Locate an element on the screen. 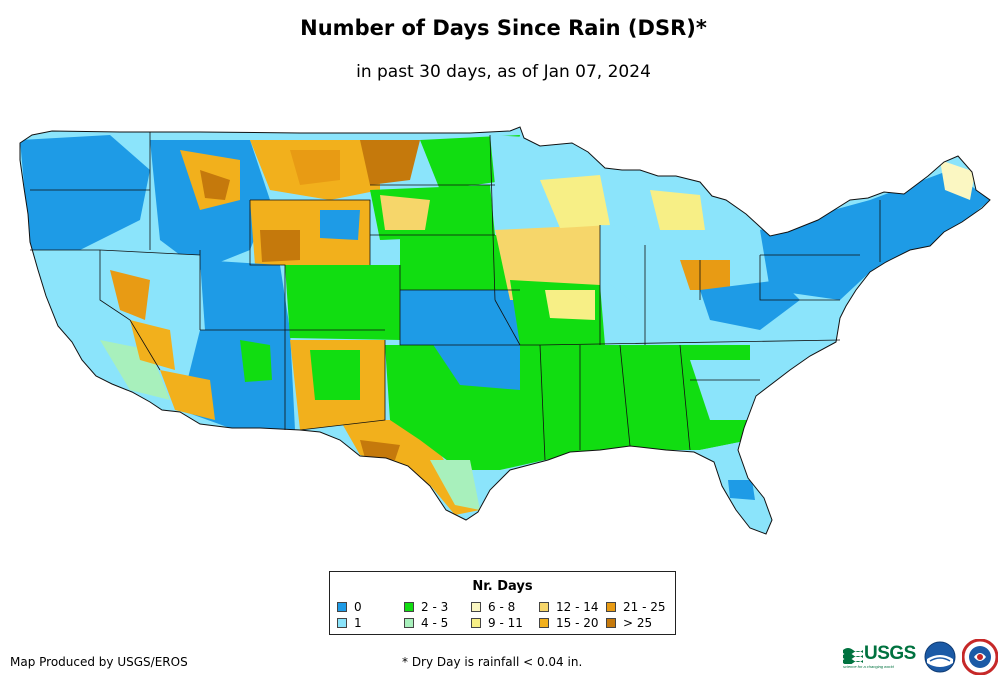  dry-day-footnote: * Dry Day is rainfall < 0.04 in. is located at coordinates (492, 662).